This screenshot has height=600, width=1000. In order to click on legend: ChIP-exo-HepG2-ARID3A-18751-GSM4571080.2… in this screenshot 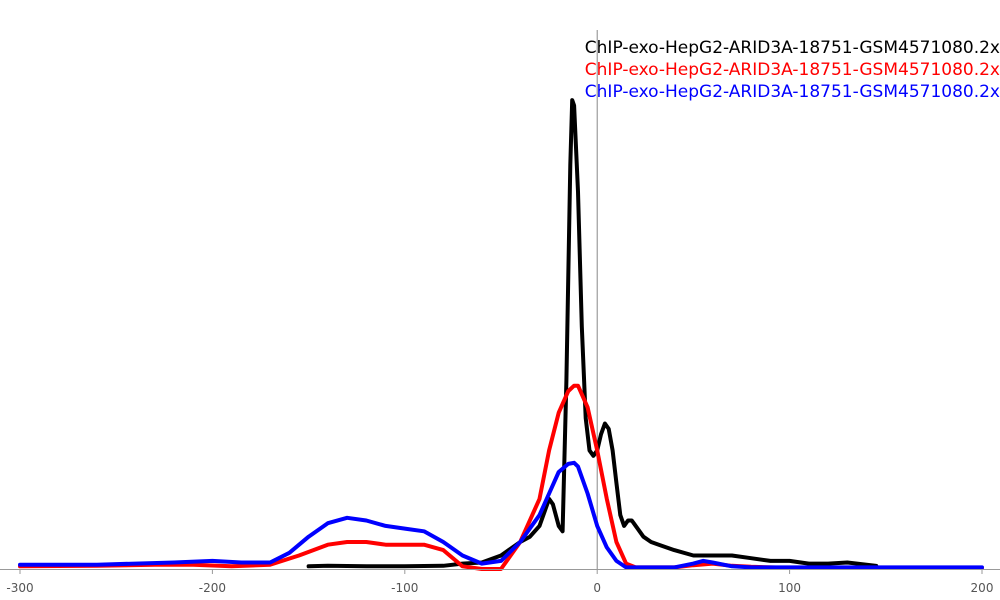, I will do `click(792, 70)`.